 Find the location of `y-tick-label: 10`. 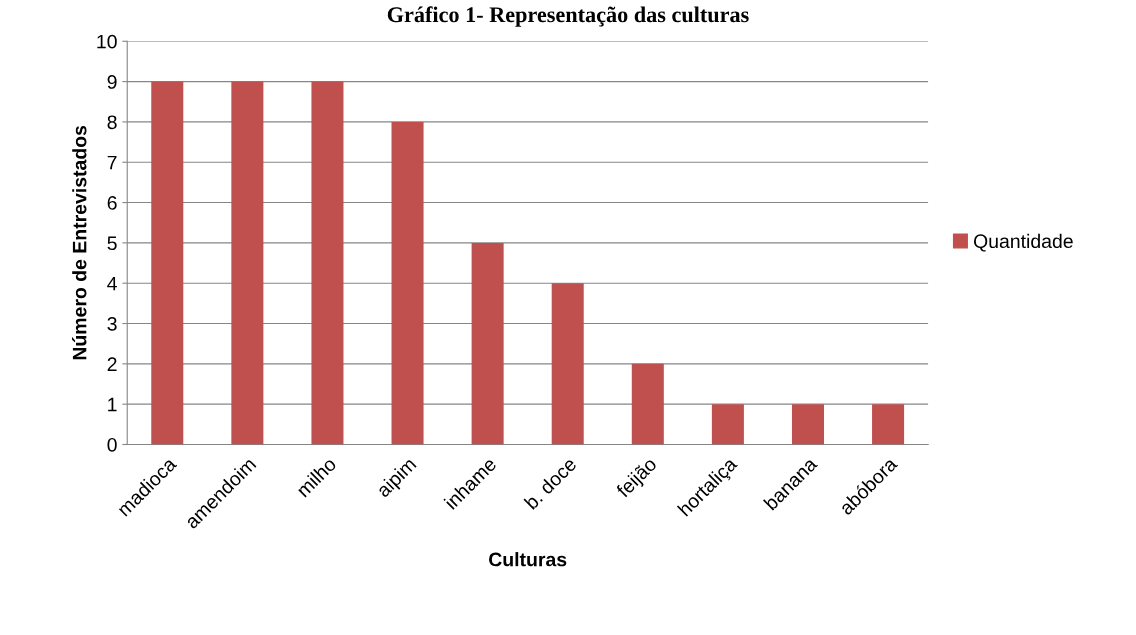

y-tick-label: 10 is located at coordinates (107, 41).